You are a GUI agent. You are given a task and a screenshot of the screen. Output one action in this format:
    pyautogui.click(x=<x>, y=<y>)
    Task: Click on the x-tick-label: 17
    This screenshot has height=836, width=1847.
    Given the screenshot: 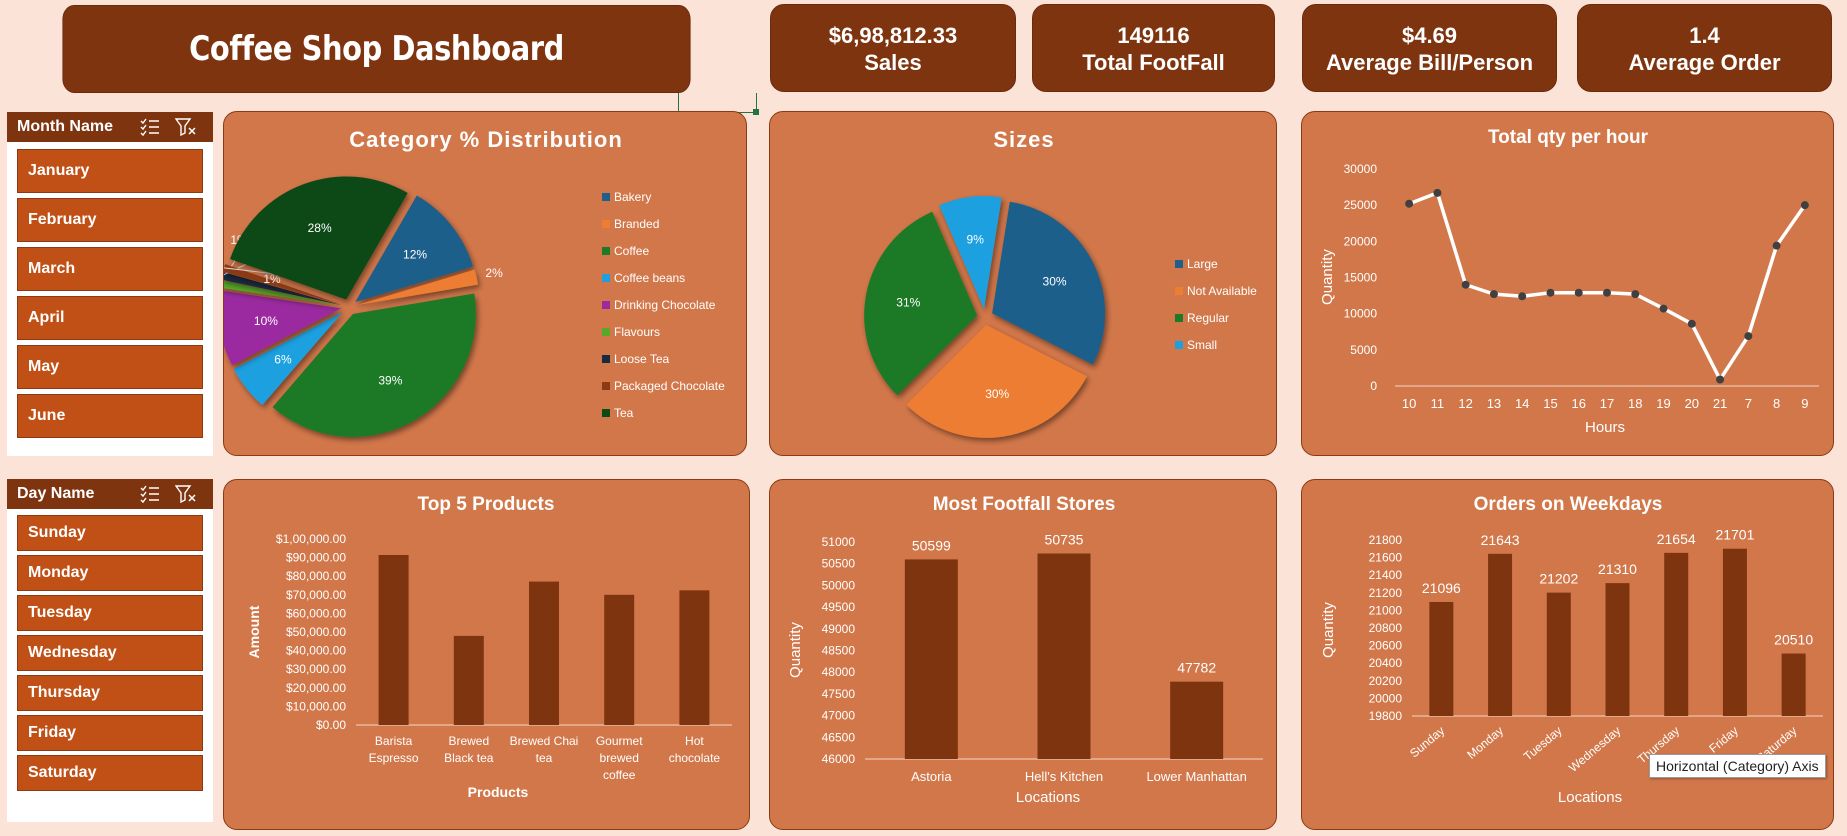 What is the action you would take?
    pyautogui.click(x=1607, y=403)
    